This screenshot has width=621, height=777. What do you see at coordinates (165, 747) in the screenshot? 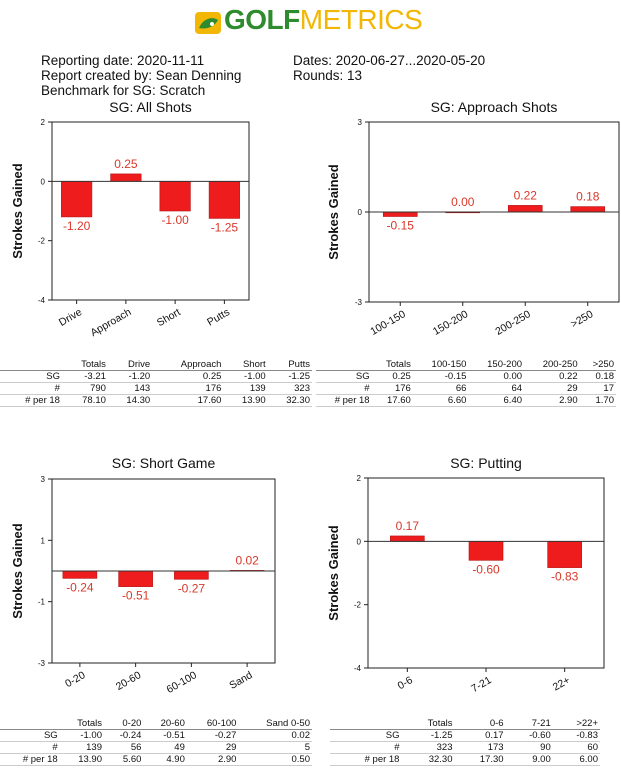
I see `table-cell: 49` at bounding box center [165, 747].